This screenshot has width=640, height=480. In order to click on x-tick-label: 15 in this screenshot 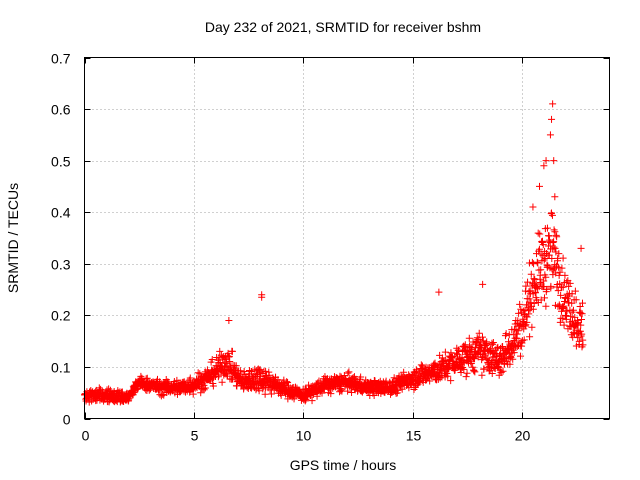, I will do `click(414, 436)`.